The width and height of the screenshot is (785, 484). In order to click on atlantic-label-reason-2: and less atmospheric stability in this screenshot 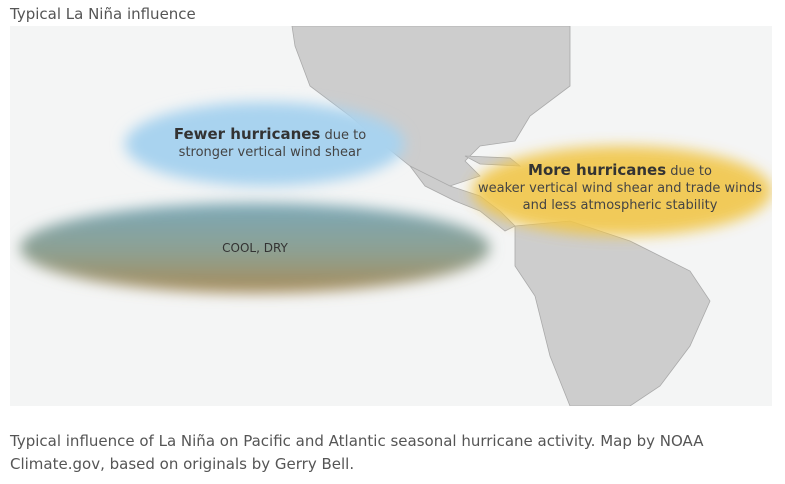, I will do `click(620, 205)`.